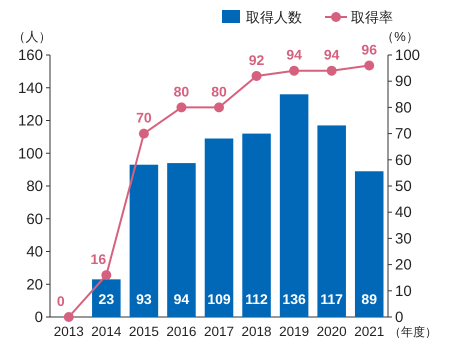 The height and width of the screenshot is (348, 462). What do you see at coordinates (294, 299) in the screenshot?
I see `data-label: 136` at bounding box center [294, 299].